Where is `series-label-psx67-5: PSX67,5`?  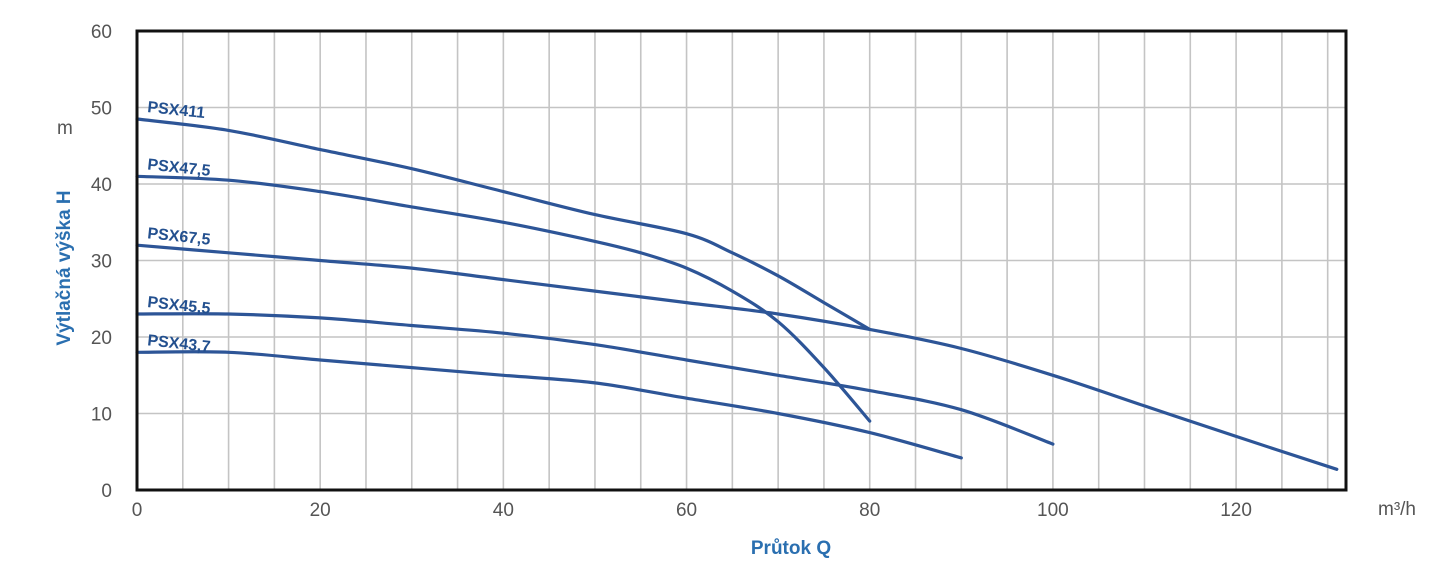
series-label-psx67-5: PSX67,5 is located at coordinates (179, 237).